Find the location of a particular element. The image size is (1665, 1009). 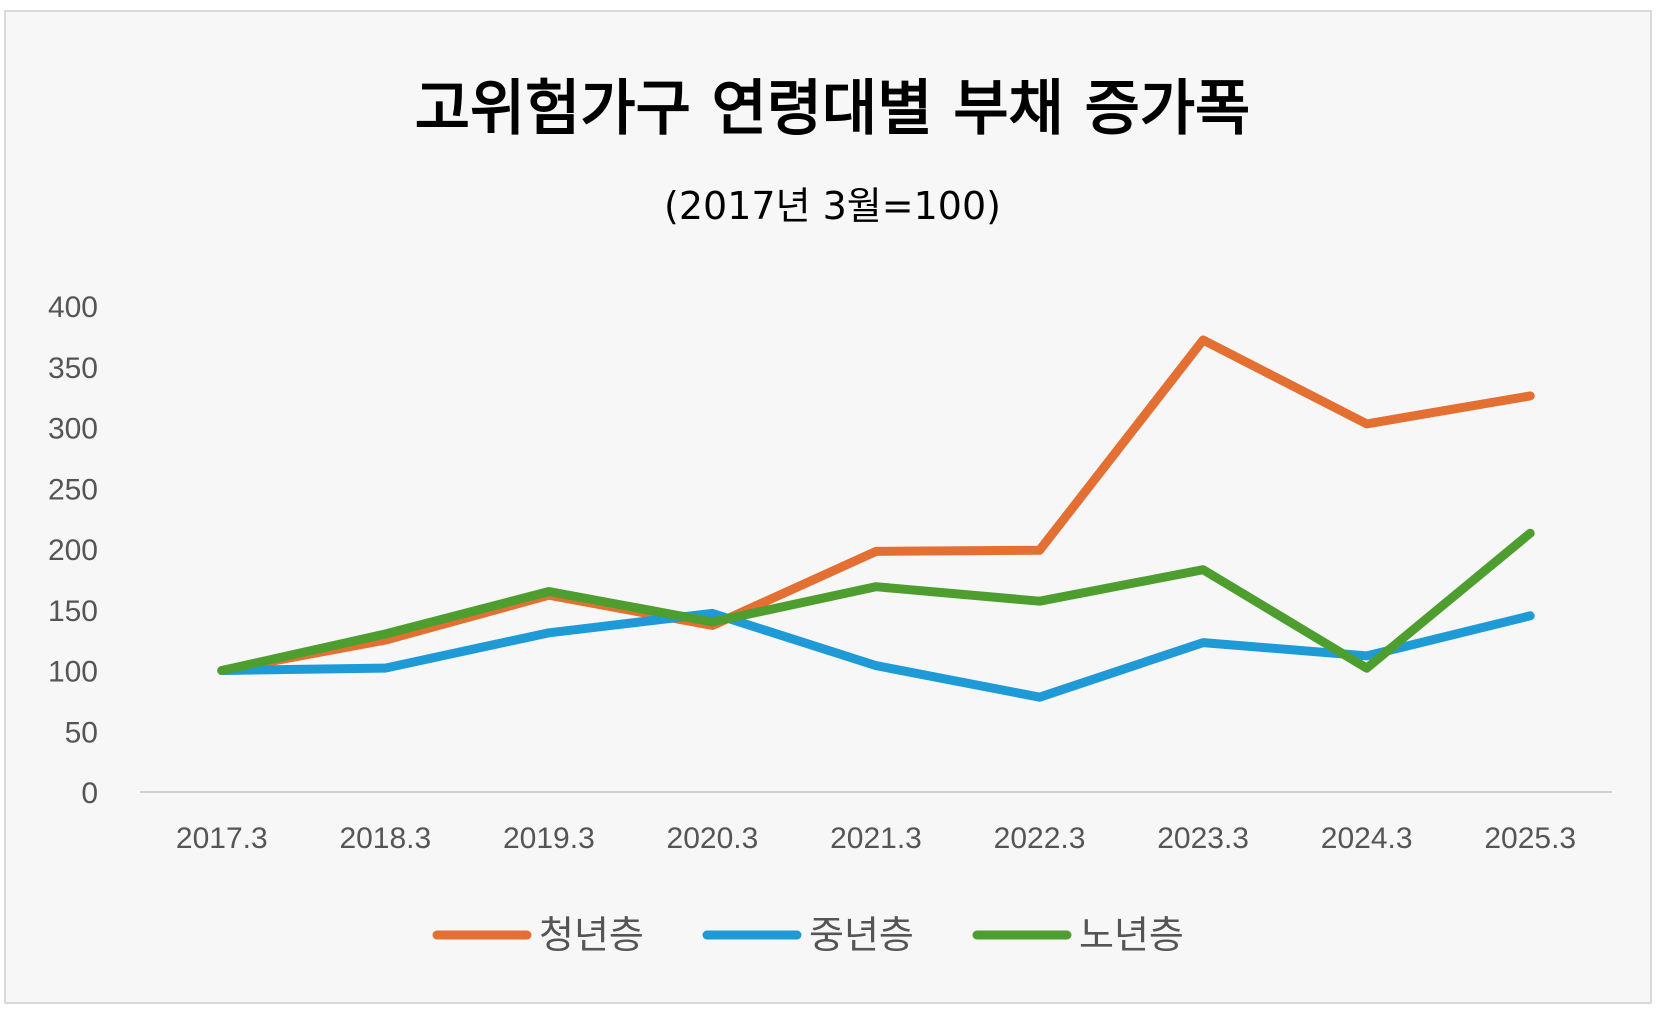

legend-label: 청년층 is located at coordinates (591, 935).